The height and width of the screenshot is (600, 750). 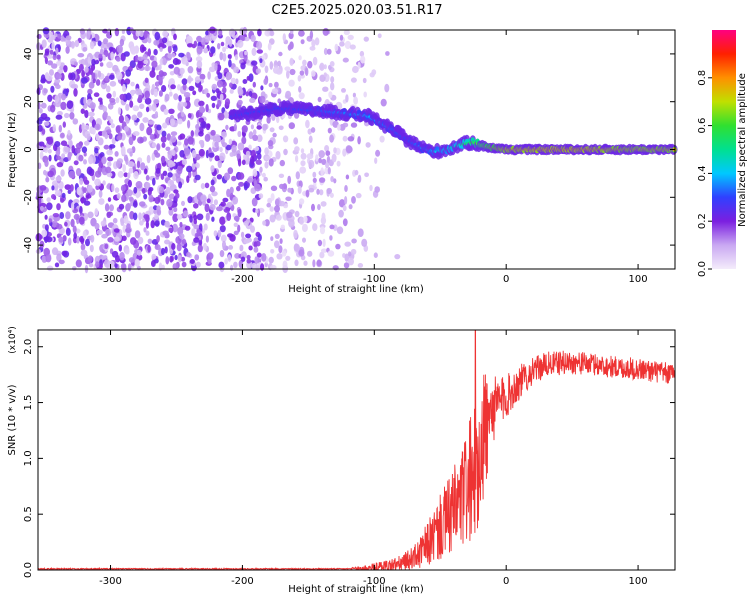 What do you see at coordinates (28, 514) in the screenshot?
I see `snr-y-tick-label: 0.5` at bounding box center [28, 514].